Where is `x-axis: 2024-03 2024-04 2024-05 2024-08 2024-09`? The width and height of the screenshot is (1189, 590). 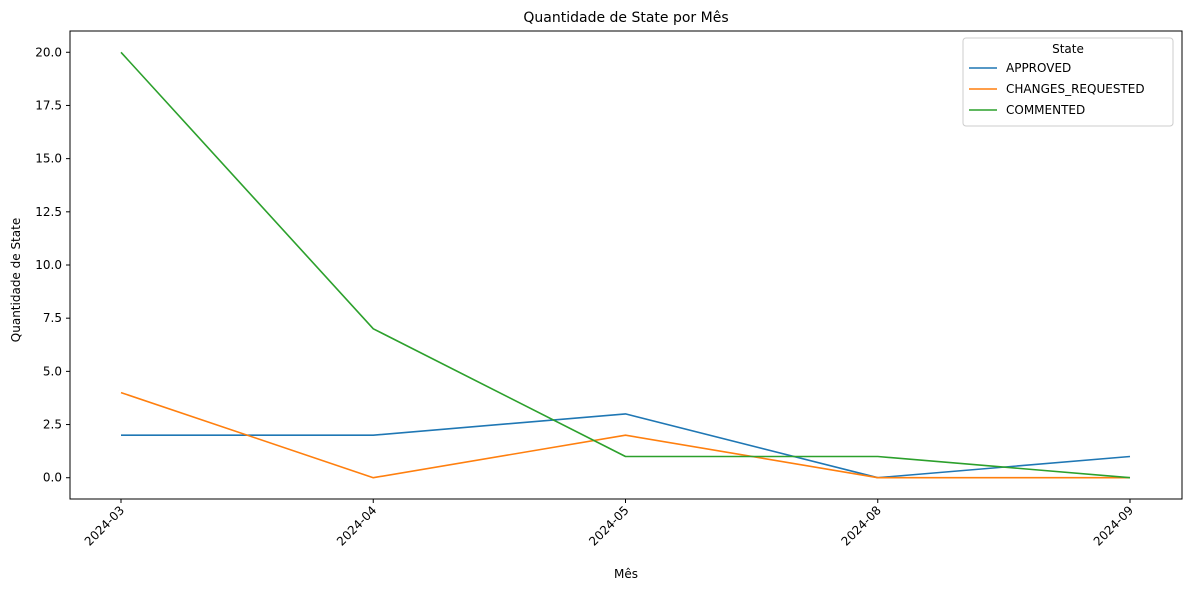 x-axis: 2024-03 2024-04 2024-05 2024-08 2024-09 is located at coordinates (609, 524).